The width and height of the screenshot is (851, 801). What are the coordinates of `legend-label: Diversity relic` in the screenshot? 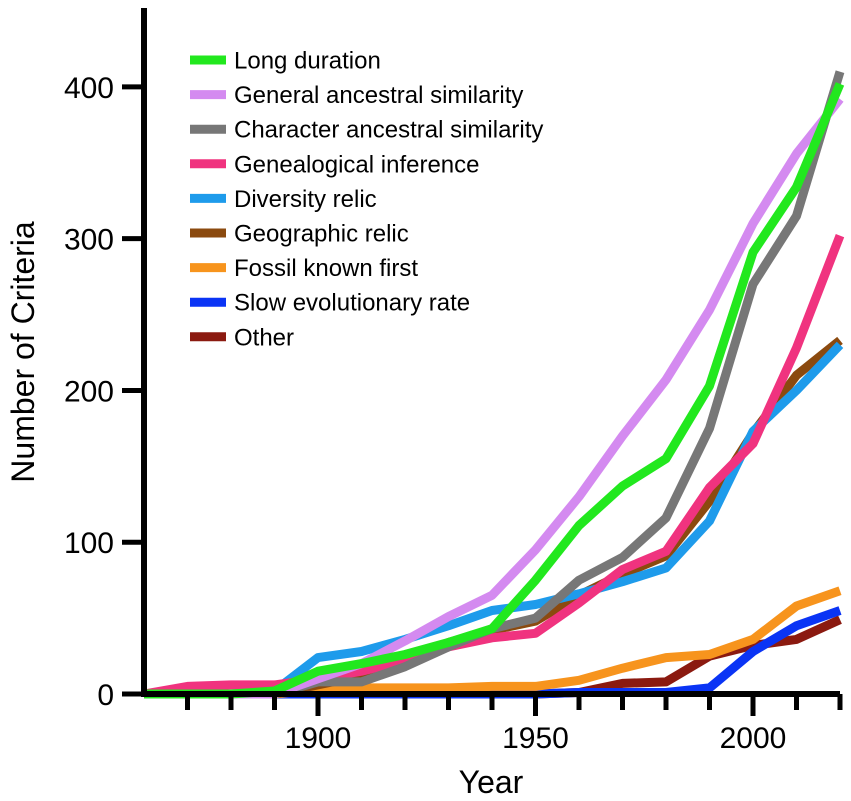 It's located at (305, 199).